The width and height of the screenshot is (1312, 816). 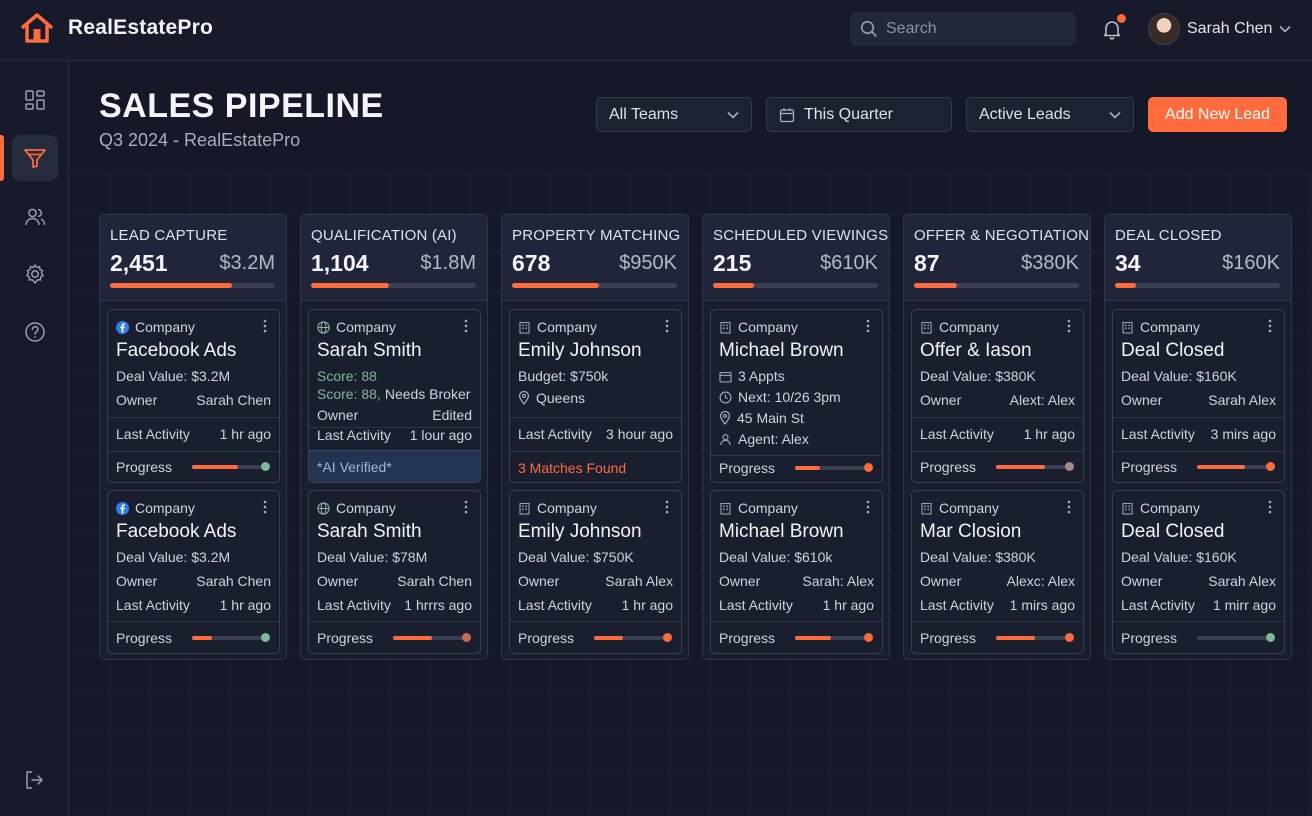 What do you see at coordinates (868, 28) in the screenshot?
I see `search-icon` at bounding box center [868, 28].